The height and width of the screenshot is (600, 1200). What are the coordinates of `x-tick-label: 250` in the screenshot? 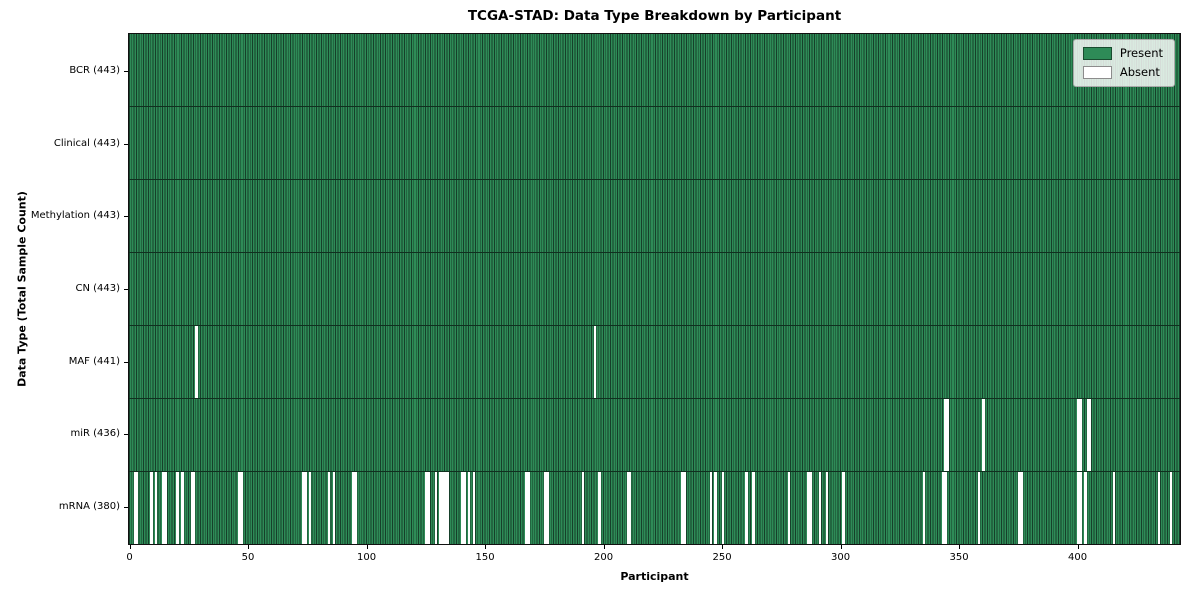 It's located at (722, 557).